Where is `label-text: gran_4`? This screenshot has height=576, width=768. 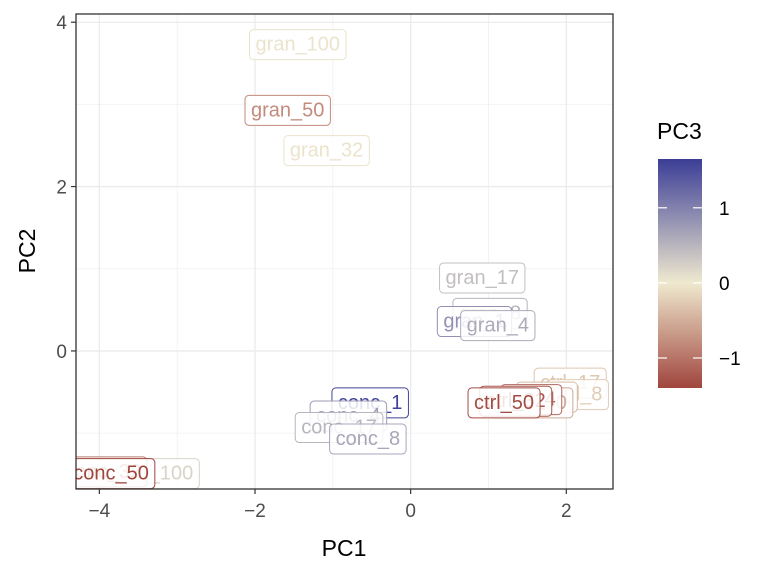 label-text: gran_4 is located at coordinates (498, 326).